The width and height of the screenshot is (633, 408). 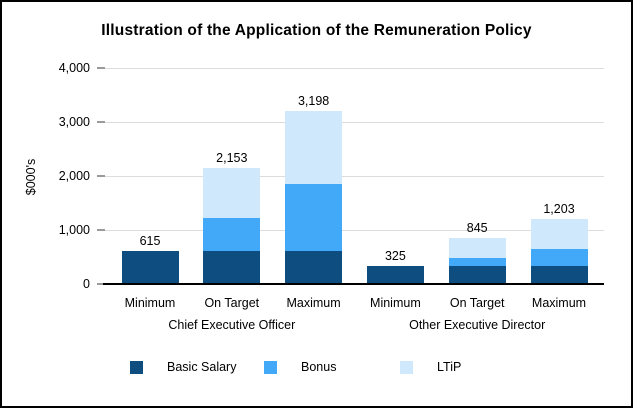 I want to click on legend-swatch-ltip, so click(x=406, y=367).